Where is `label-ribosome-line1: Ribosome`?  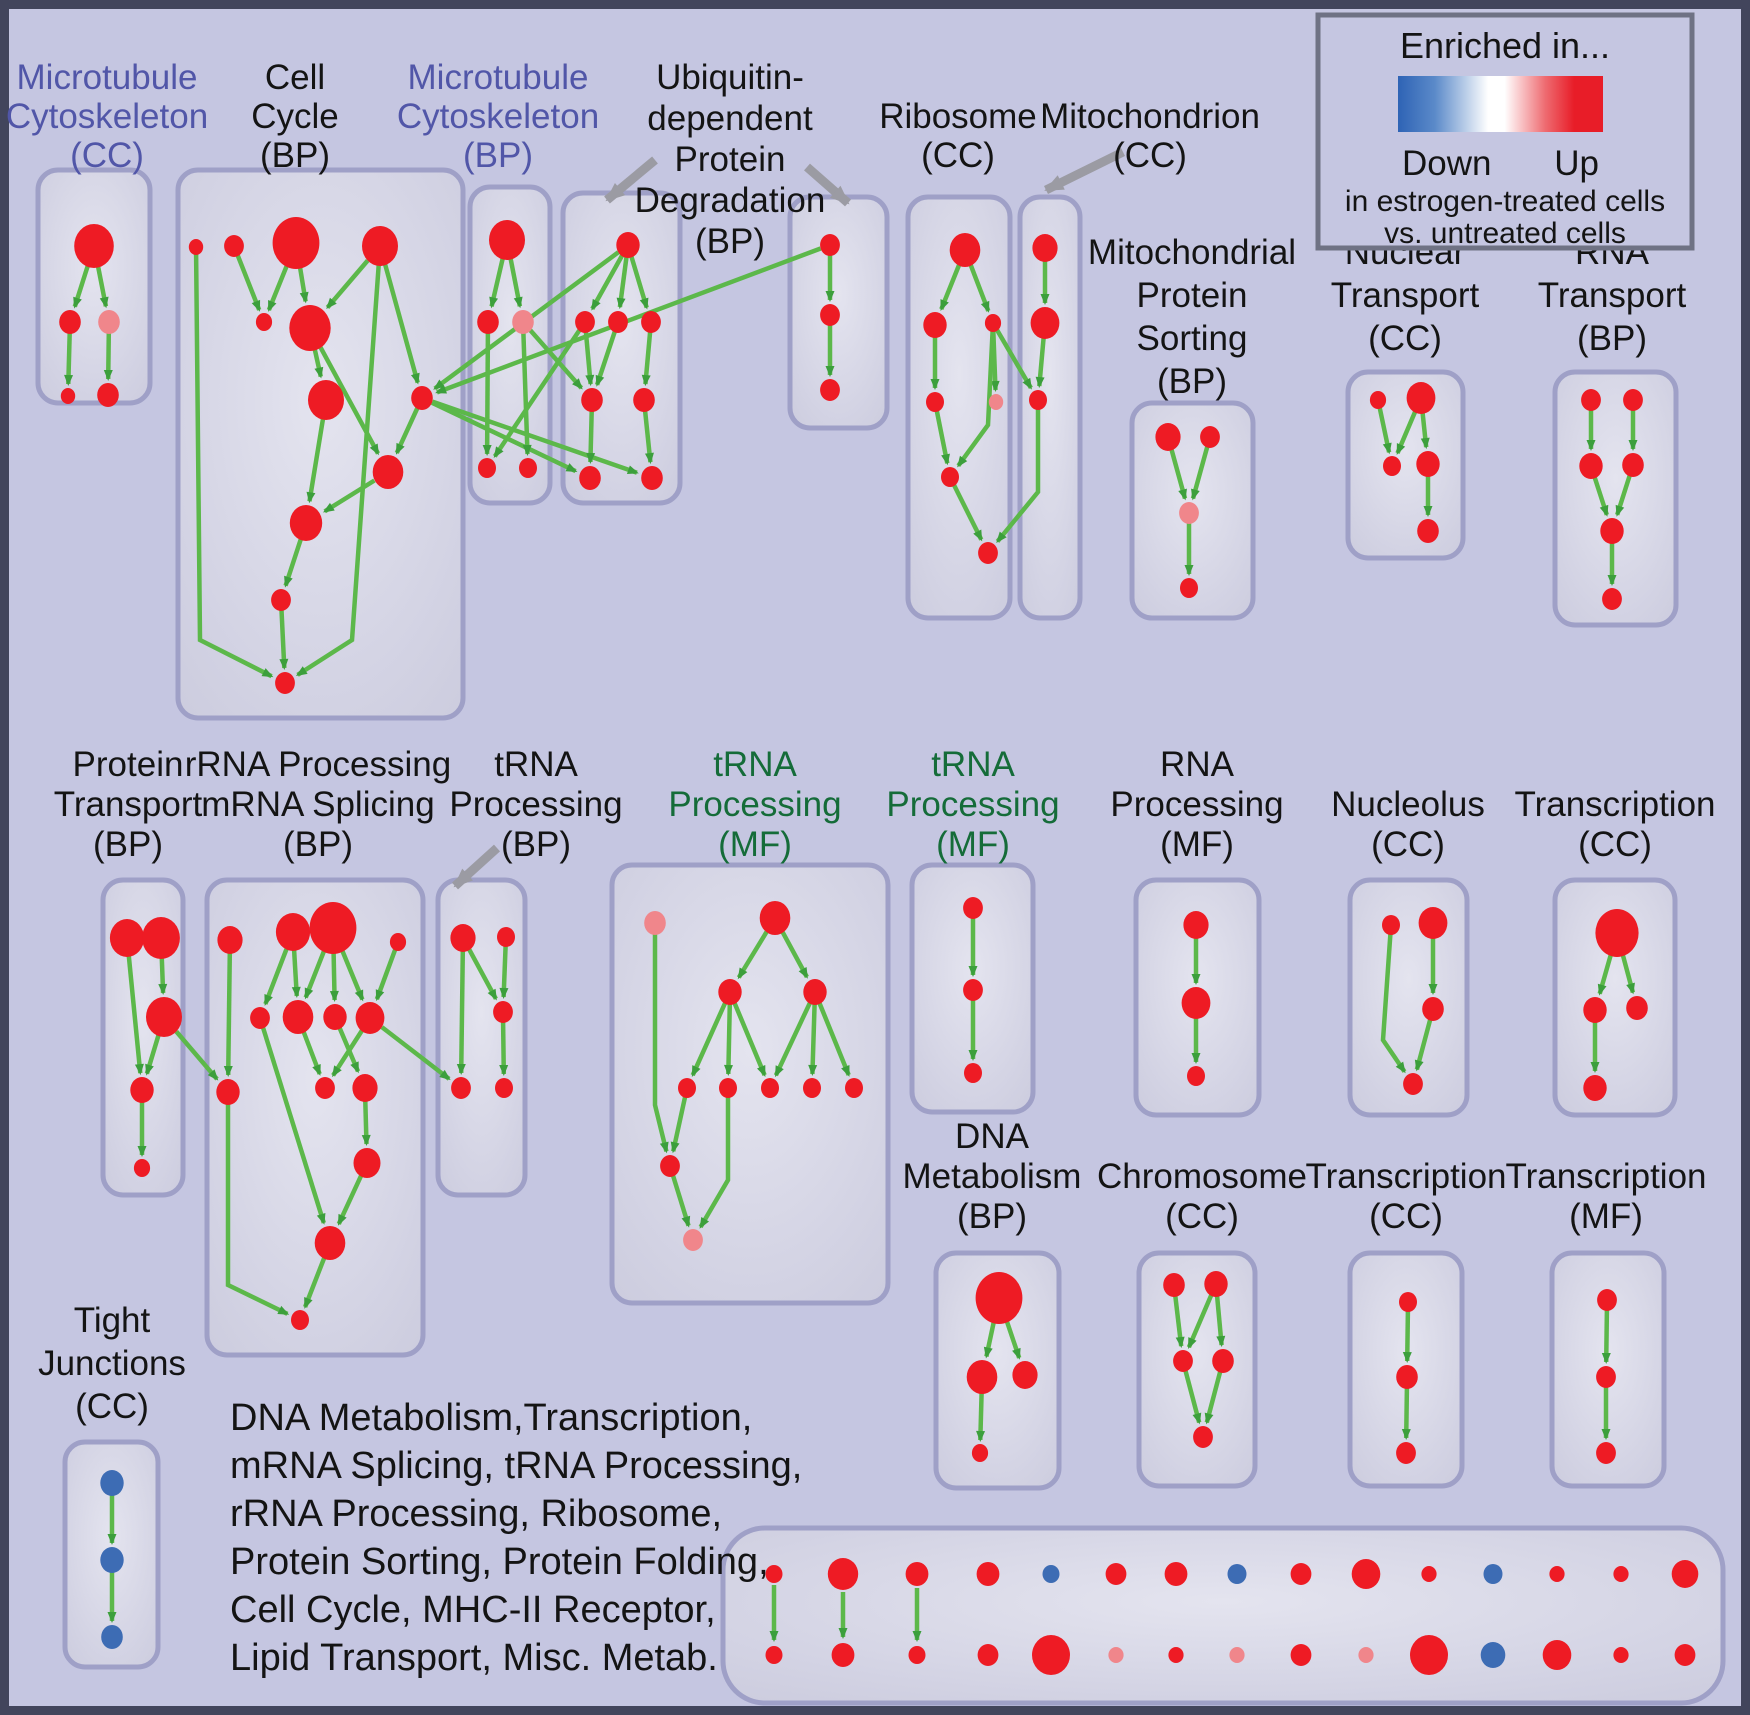 label-ribosome-line1: Ribosome is located at coordinates (958, 116).